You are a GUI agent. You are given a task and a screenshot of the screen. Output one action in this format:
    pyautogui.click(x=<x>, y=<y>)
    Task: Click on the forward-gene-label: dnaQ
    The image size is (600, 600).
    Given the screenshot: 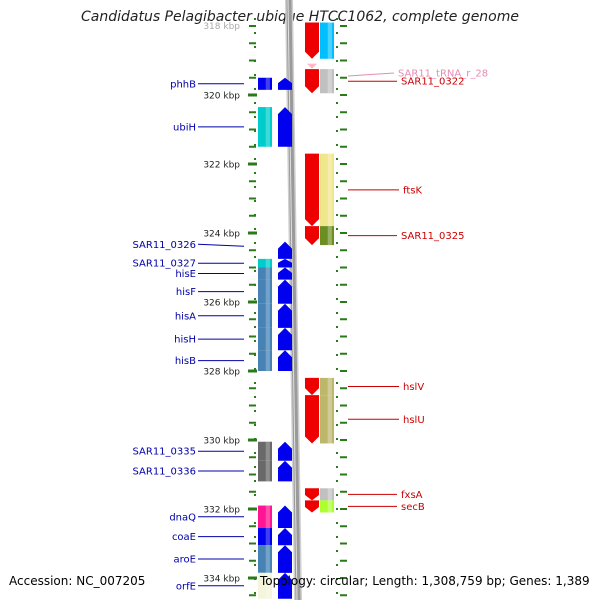 What is the action you would take?
    pyautogui.click(x=182, y=517)
    